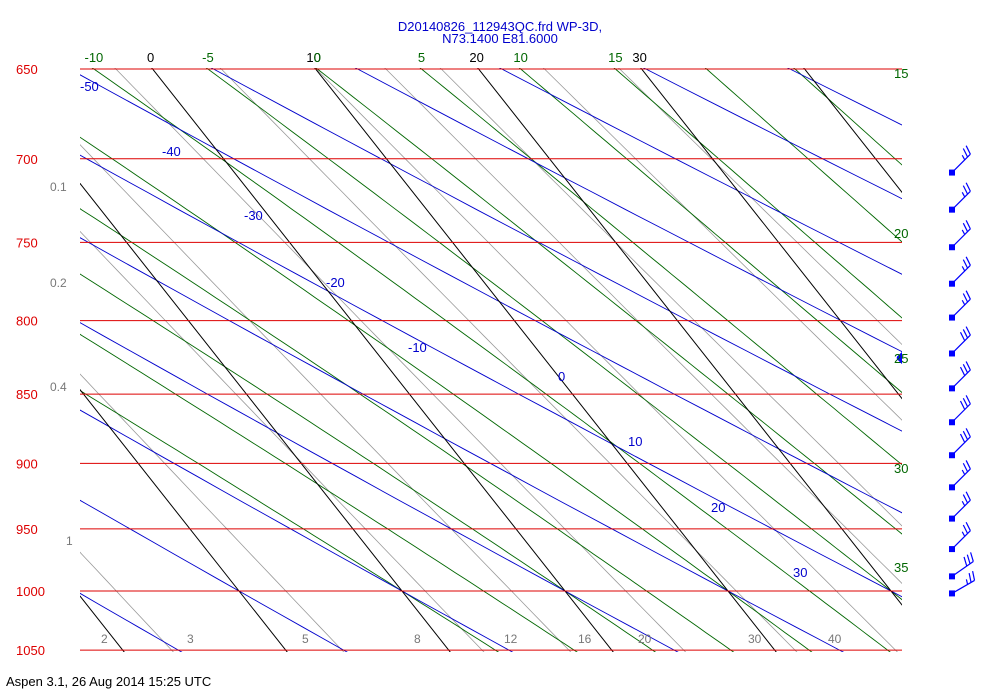 The height and width of the screenshot is (700, 1000). I want to click on moist-adiabat-right-label: 25, so click(901, 358).